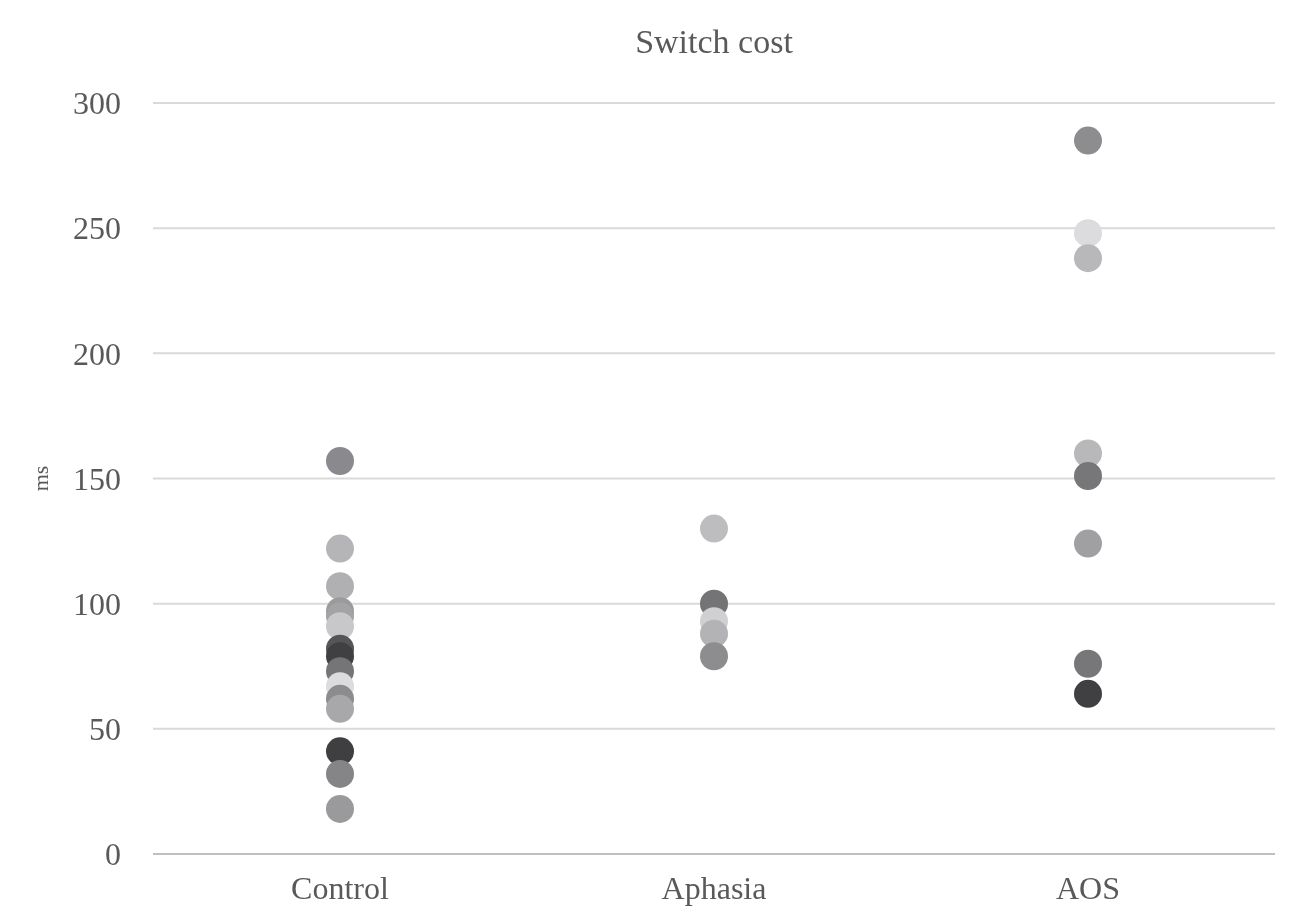 The height and width of the screenshot is (924, 1293). Describe the element at coordinates (97, 353) in the screenshot. I see `y-tick-label: 200` at that location.